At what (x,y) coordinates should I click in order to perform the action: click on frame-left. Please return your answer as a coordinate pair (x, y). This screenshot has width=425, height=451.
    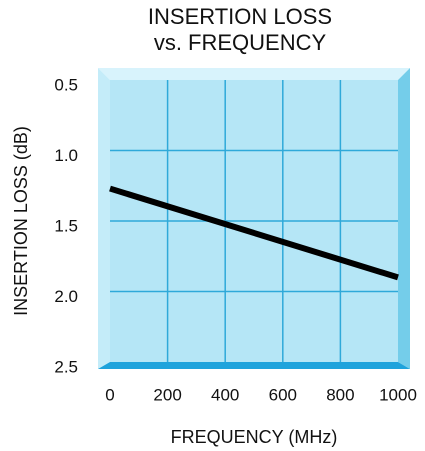
    Looking at the image, I should click on (104, 218).